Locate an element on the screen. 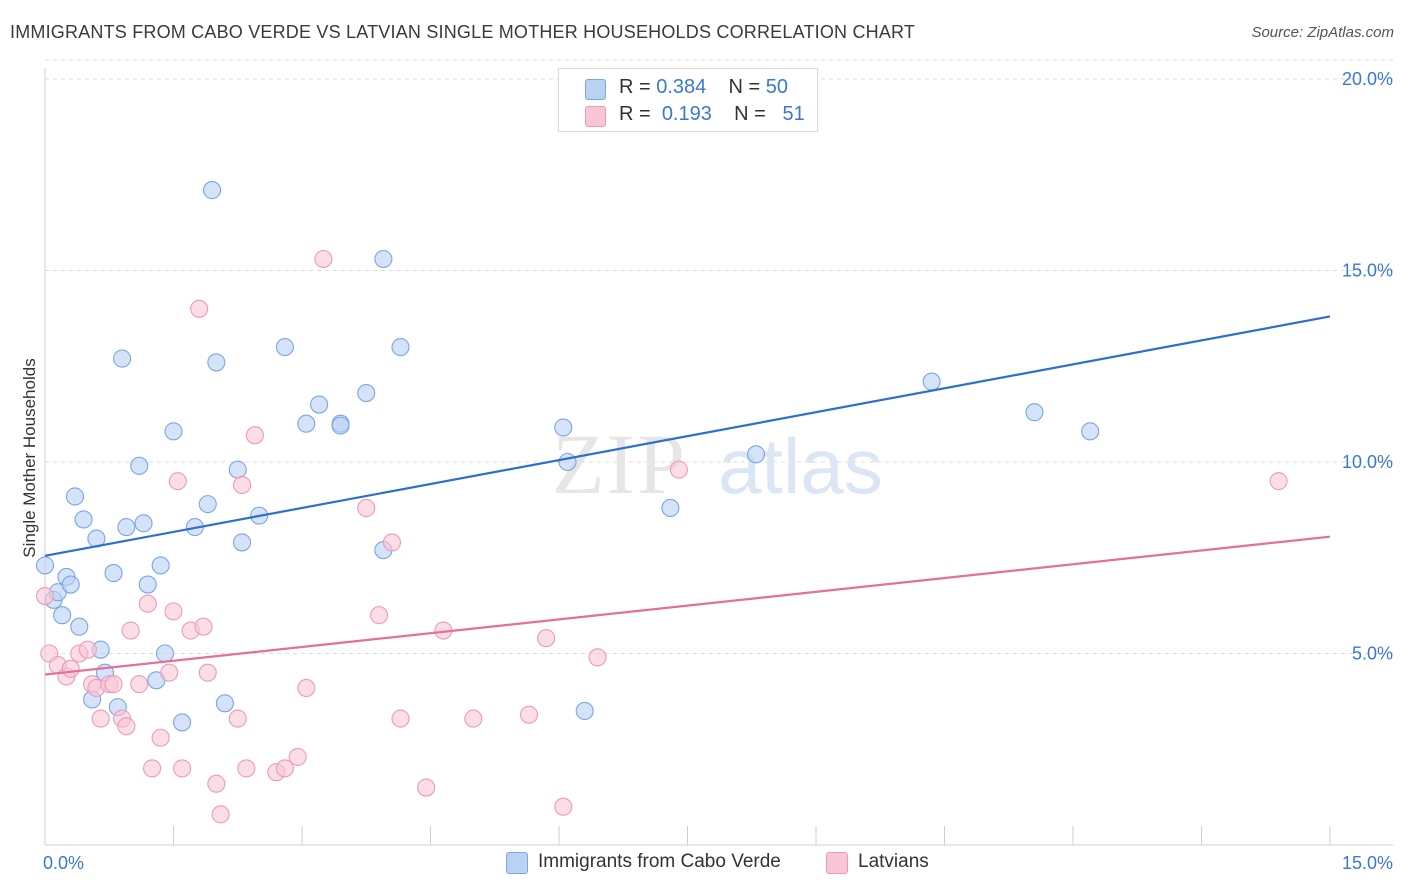  bottom-legend-label: Latvians is located at coordinates (893, 861).